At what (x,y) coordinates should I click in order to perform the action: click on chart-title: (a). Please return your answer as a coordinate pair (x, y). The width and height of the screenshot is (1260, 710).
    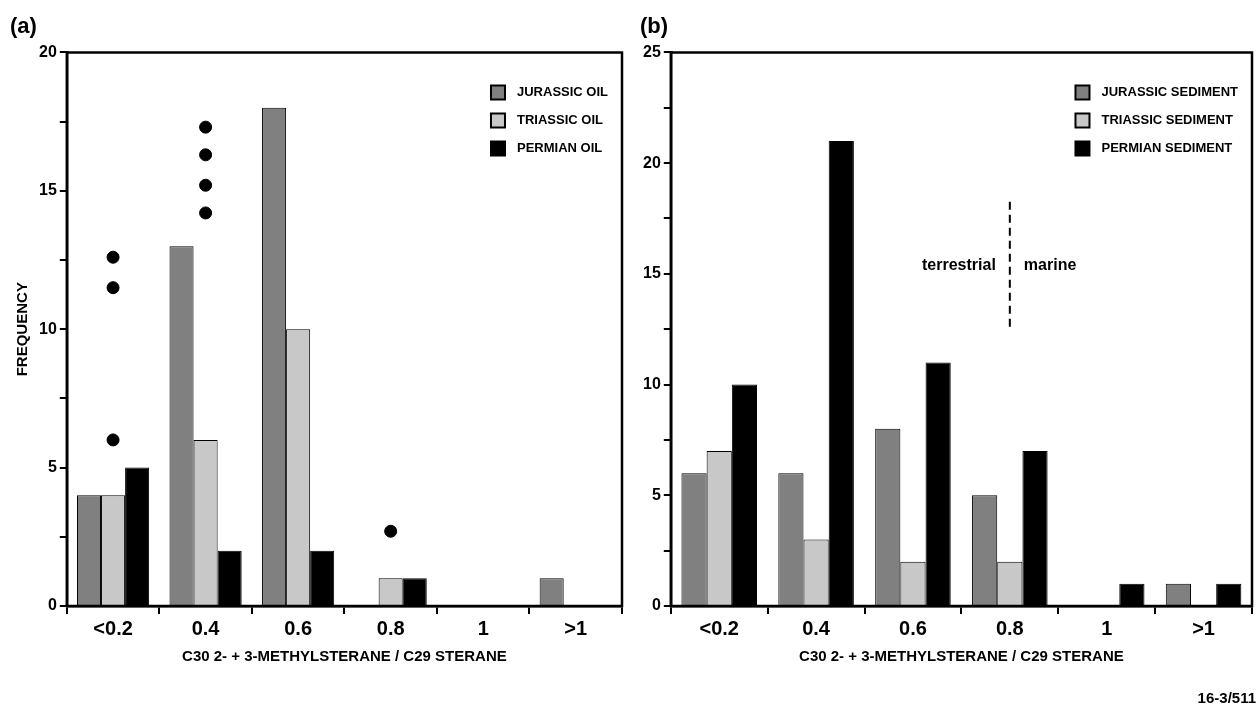
    Looking at the image, I should click on (23, 26).